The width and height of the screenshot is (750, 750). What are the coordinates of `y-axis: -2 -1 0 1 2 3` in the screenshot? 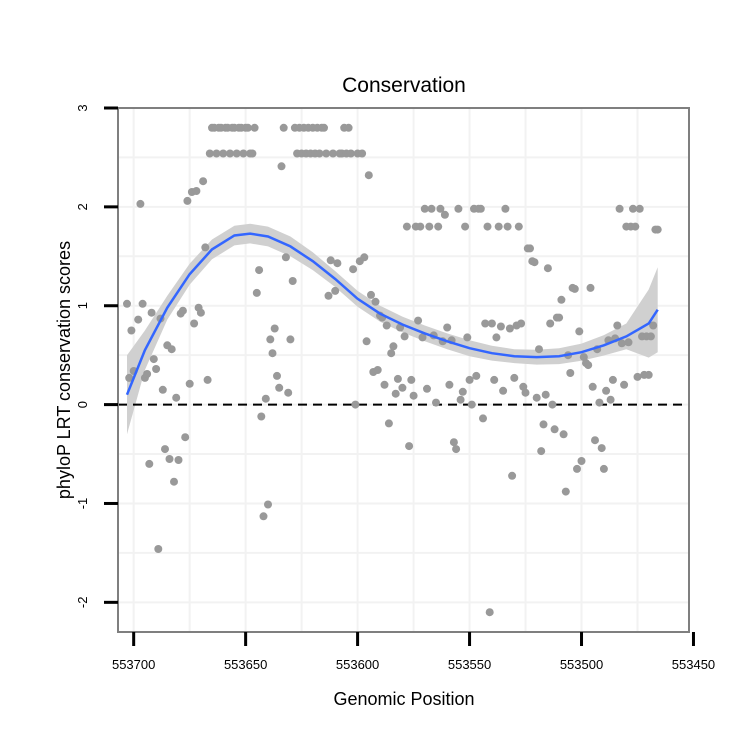 It's located at (96, 356).